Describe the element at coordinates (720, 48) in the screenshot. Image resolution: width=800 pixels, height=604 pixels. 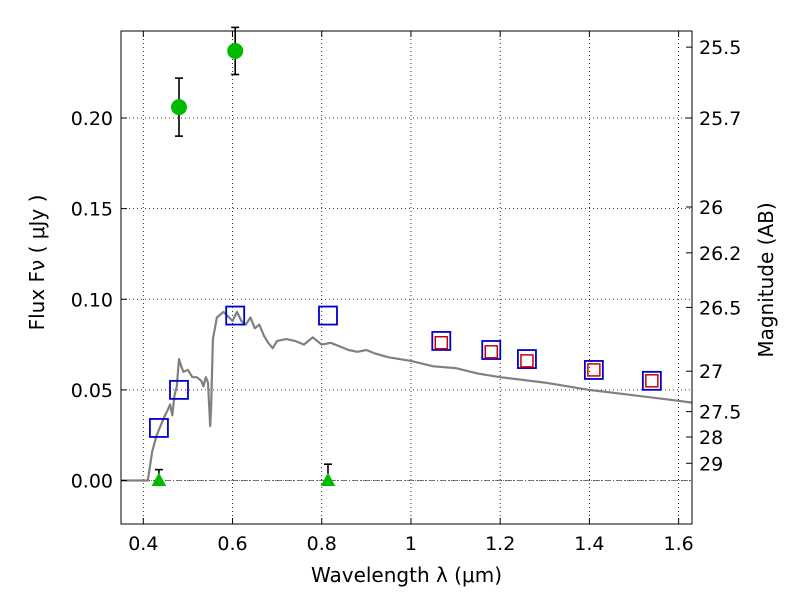
I see `mag-tick-label: 25.5` at that location.